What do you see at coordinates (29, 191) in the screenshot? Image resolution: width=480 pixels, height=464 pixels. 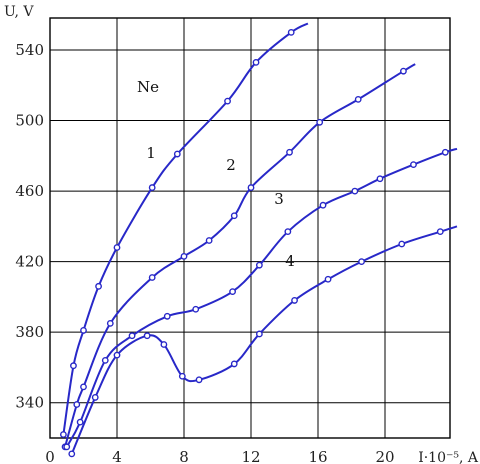 I see `y-tick-label: 460` at bounding box center [29, 191].